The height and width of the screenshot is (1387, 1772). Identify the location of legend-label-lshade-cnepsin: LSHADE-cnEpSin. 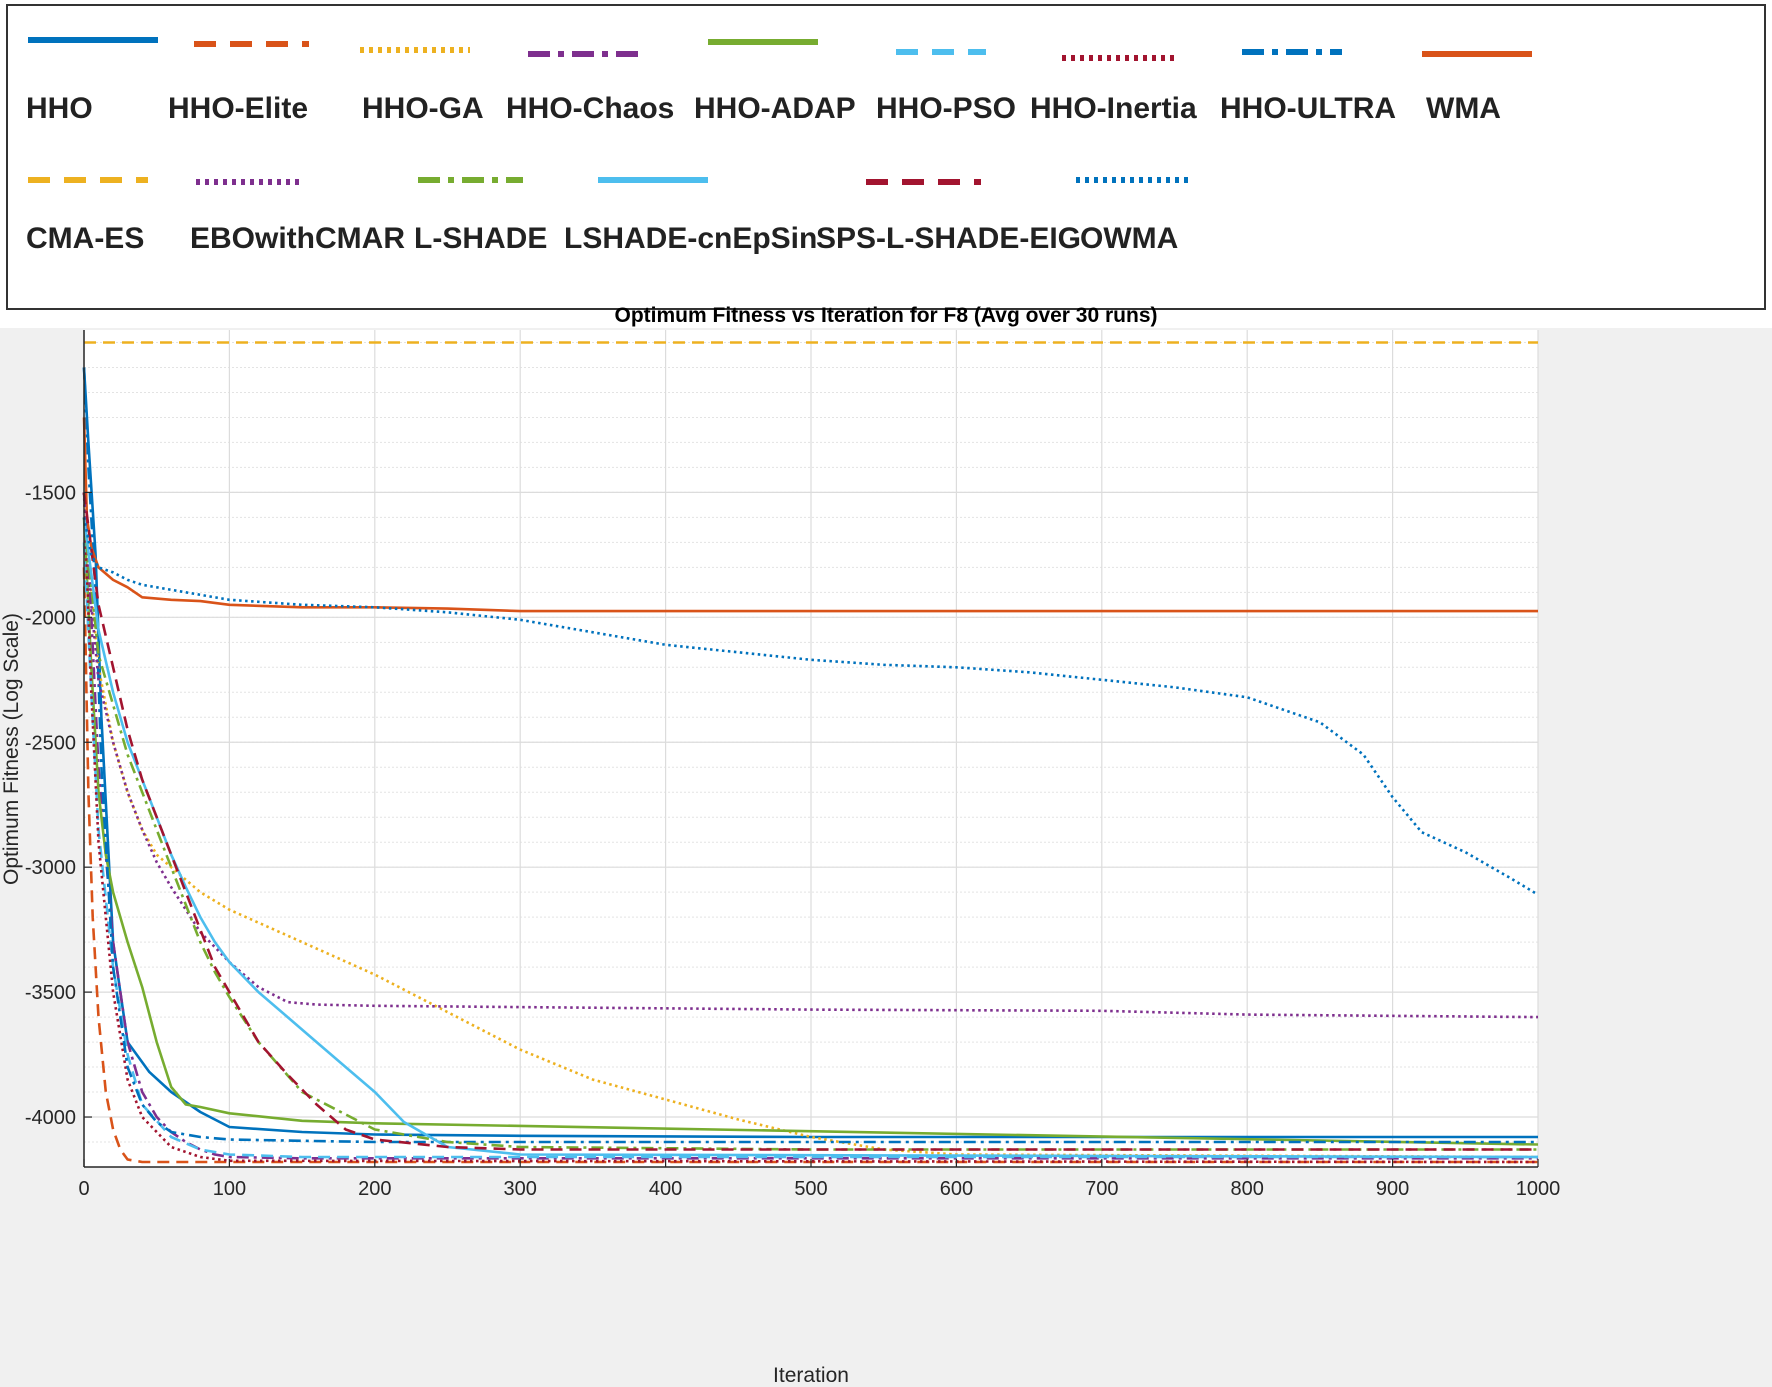
(690, 238).